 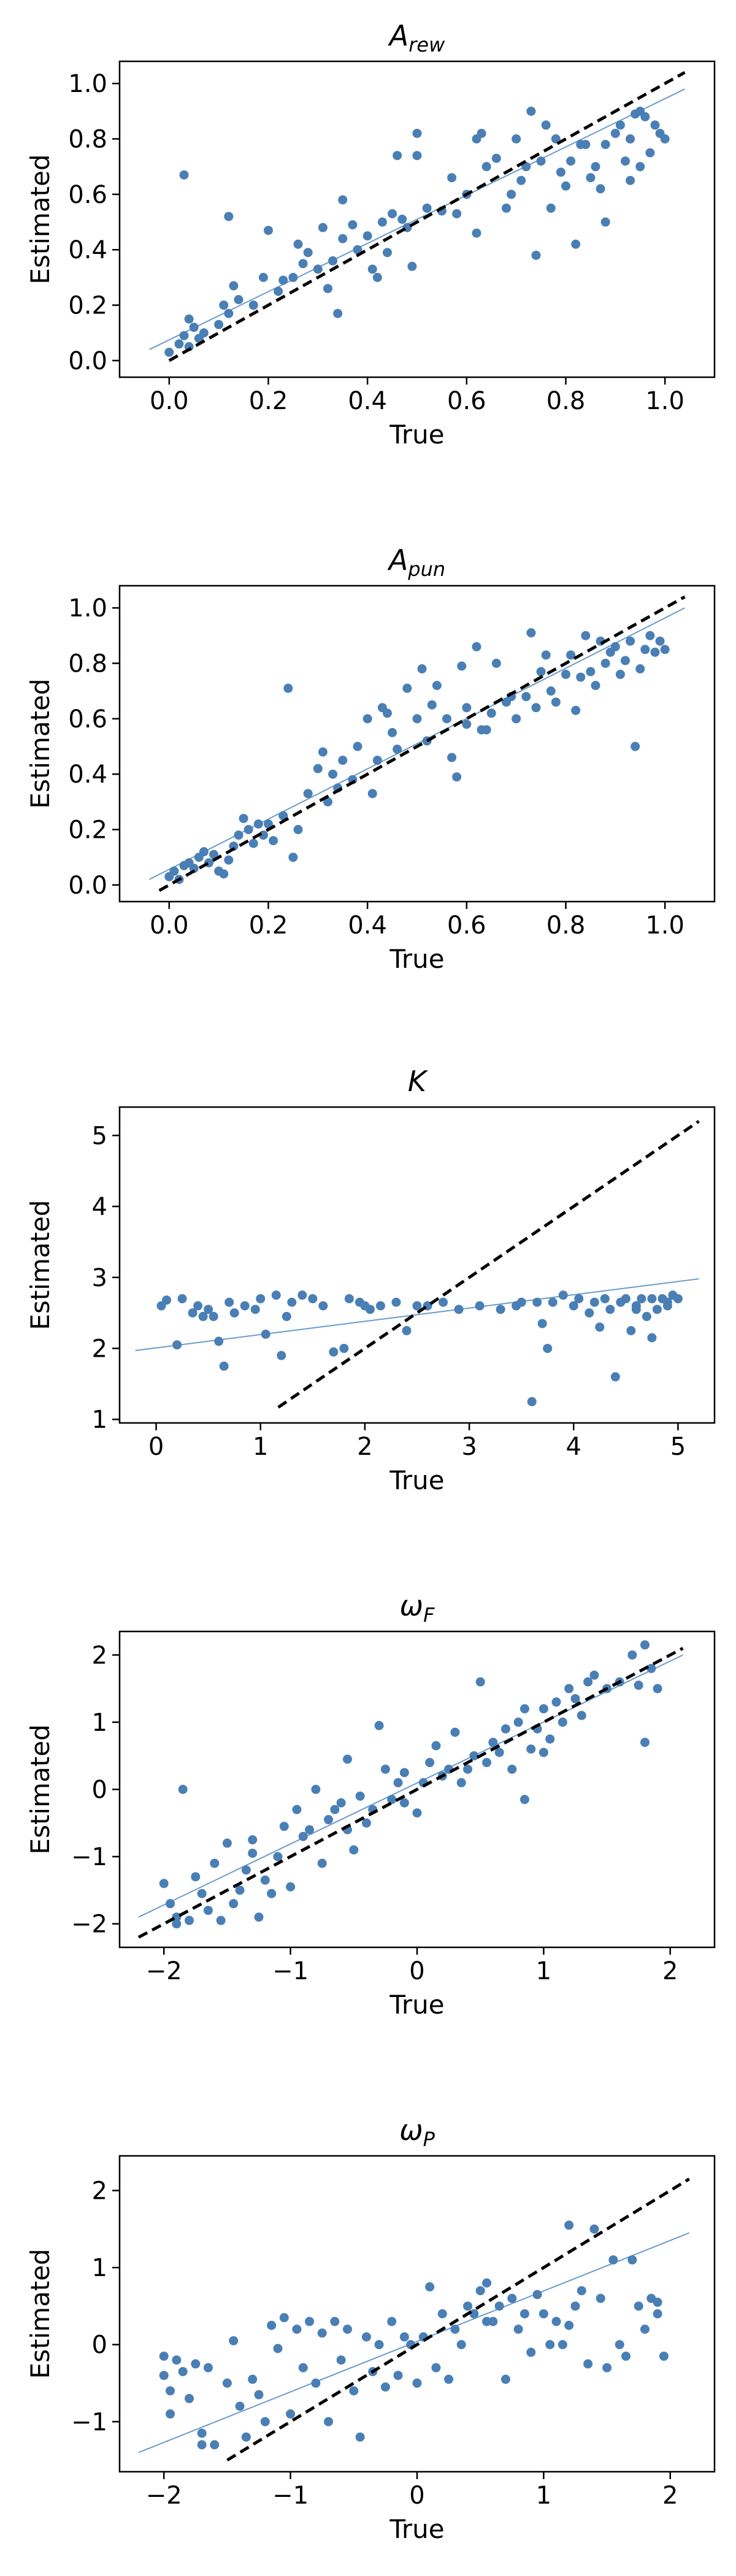 I want to click on identity-line, so click(x=458, y=2319).